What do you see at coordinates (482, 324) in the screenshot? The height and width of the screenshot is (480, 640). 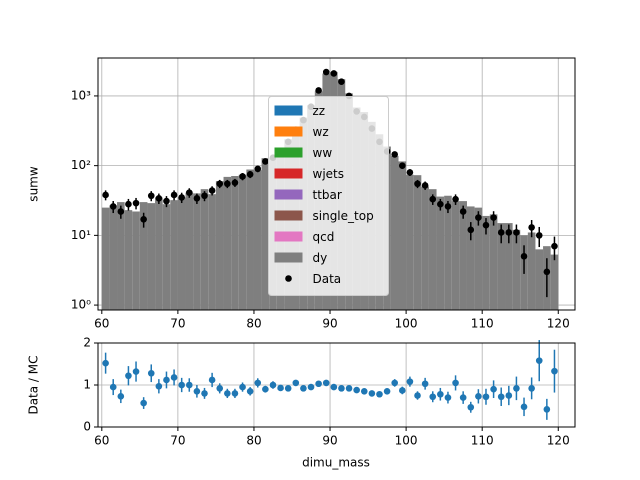 I see `x-tick-label: 110` at bounding box center [482, 324].